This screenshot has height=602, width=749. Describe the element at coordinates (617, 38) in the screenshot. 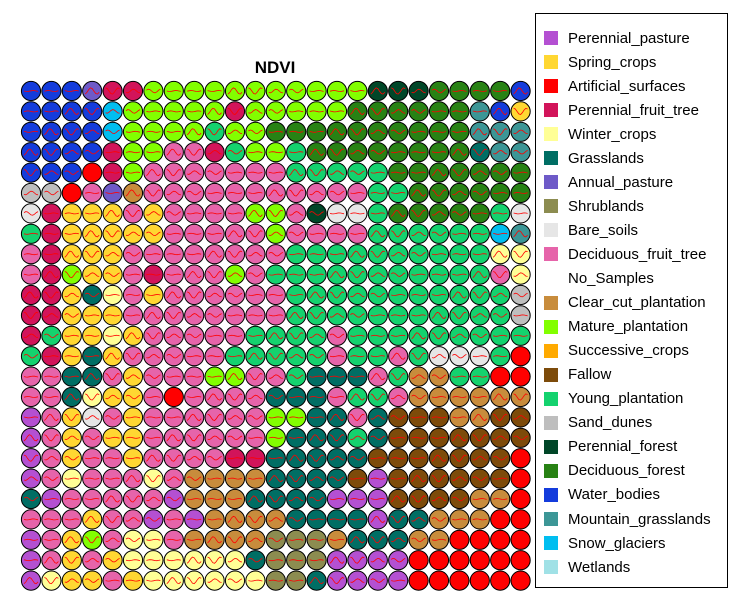

I see `legend-entry: Perennial_pasture` at that location.